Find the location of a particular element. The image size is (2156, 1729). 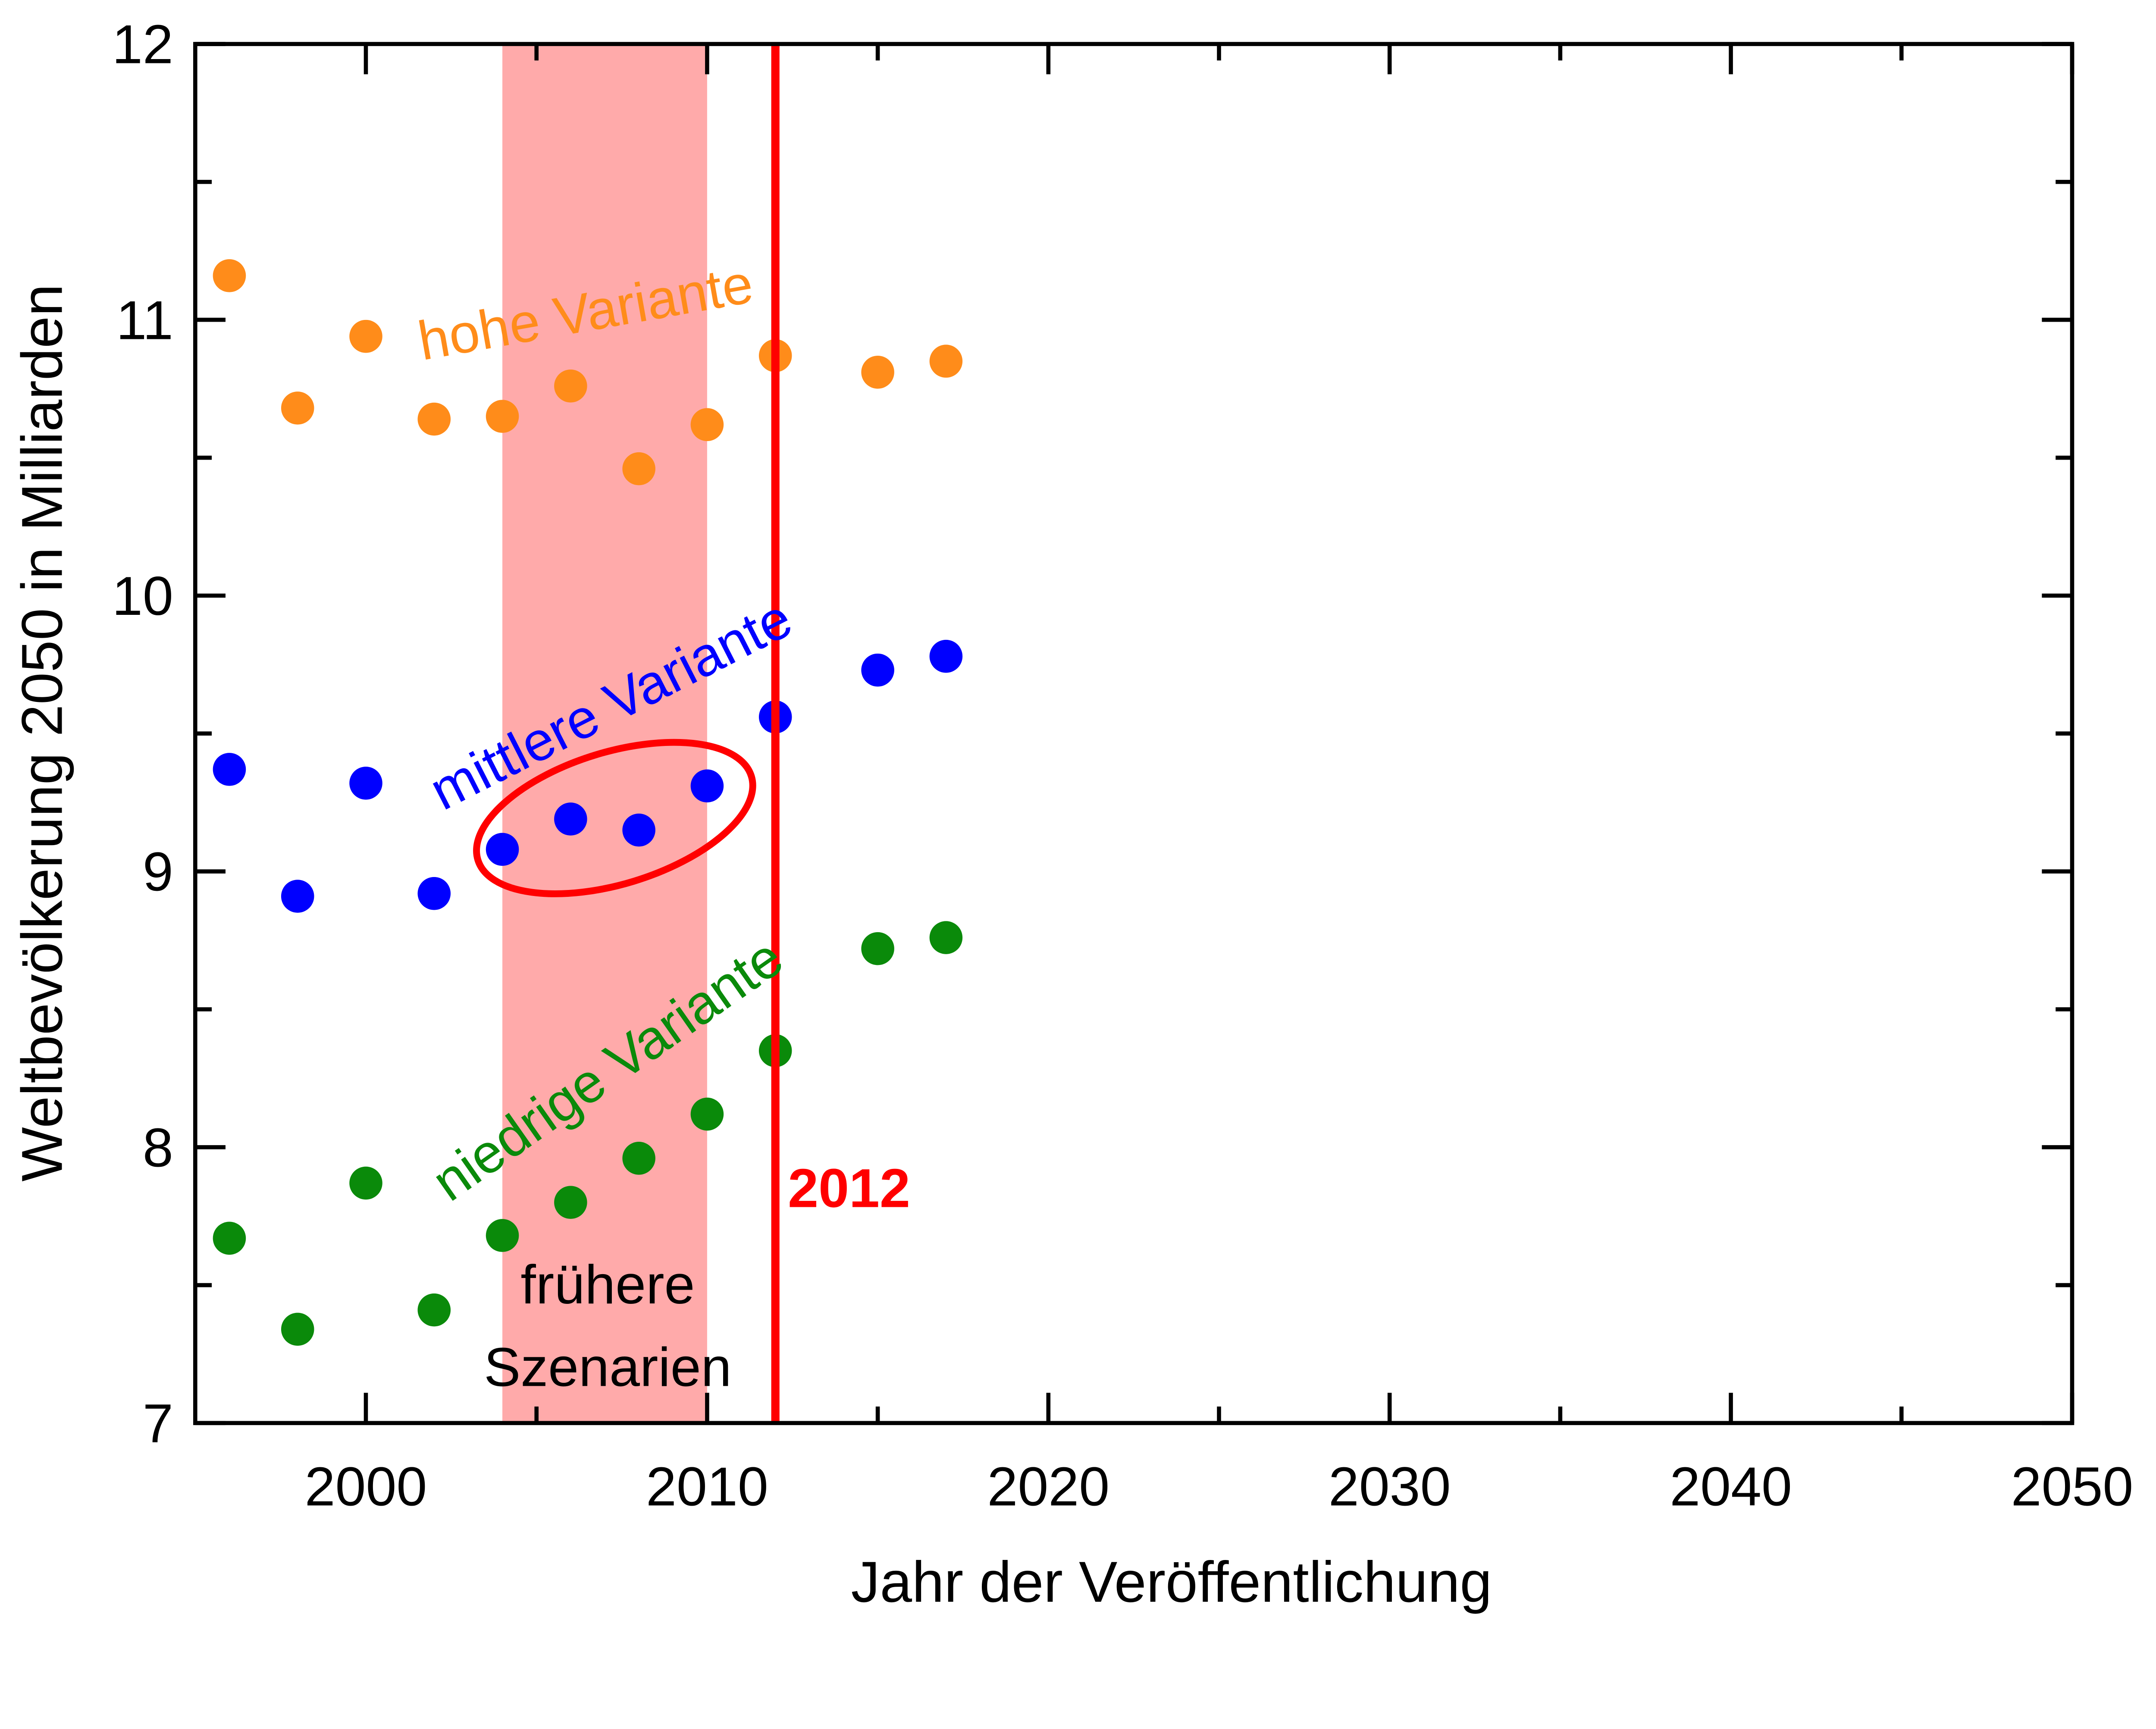

x-tick-label: 2020 is located at coordinates (1048, 1487).